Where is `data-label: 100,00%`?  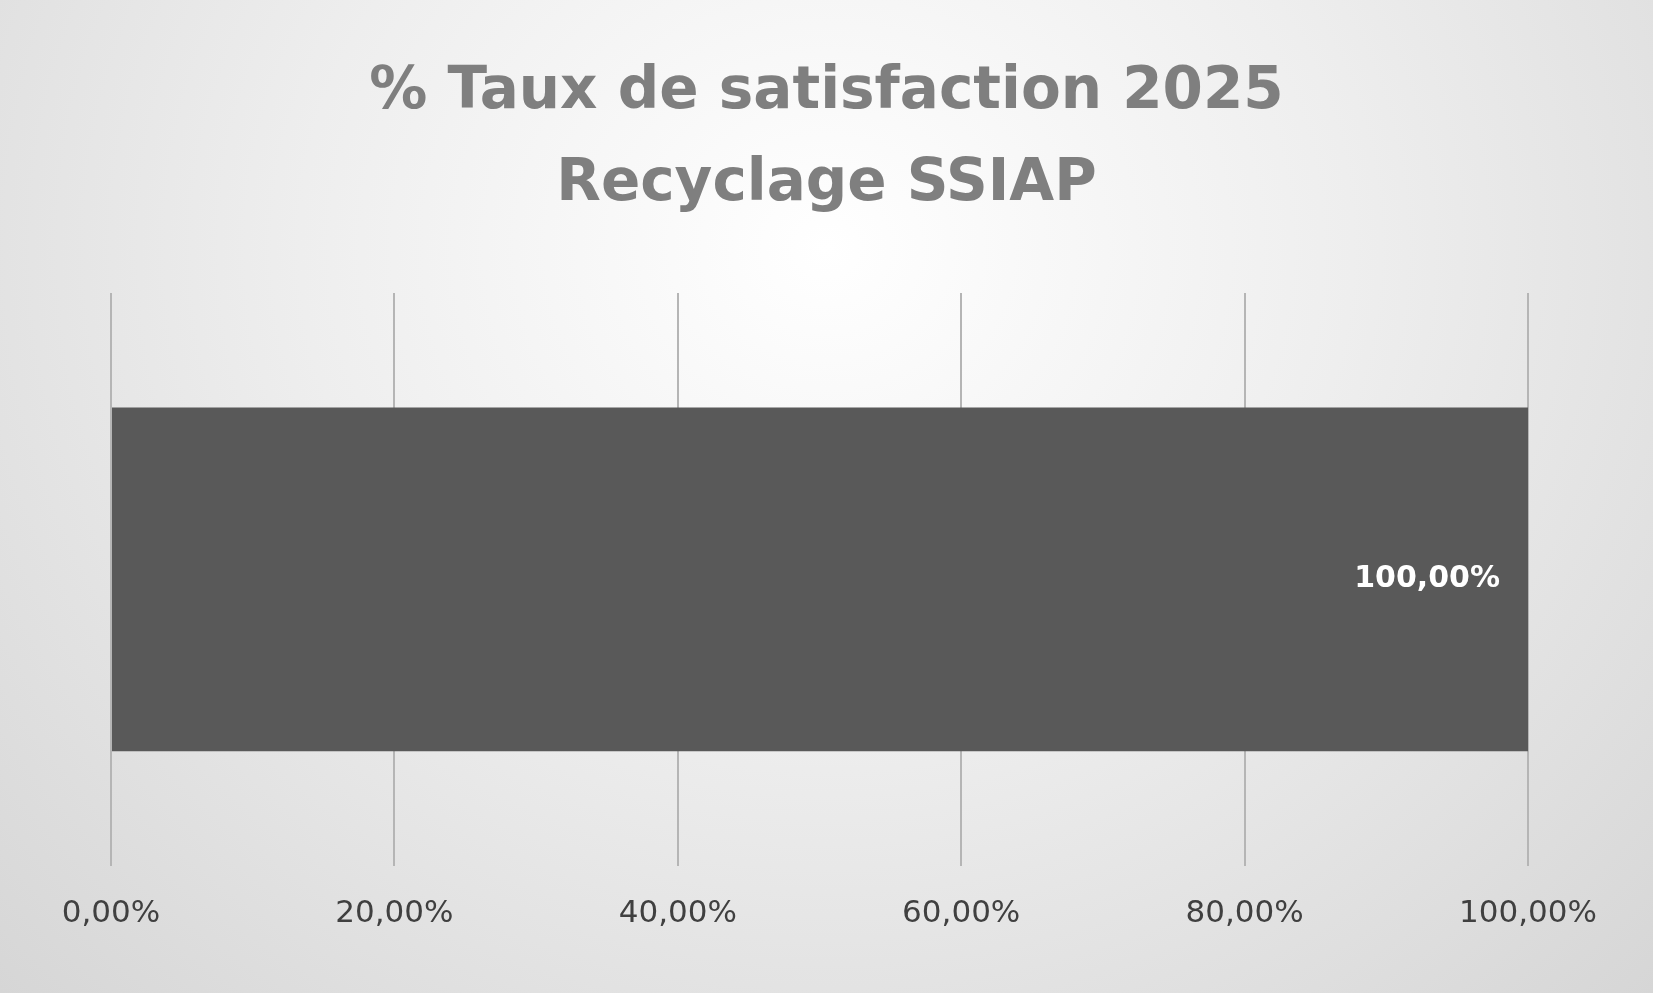
data-label: 100,00% is located at coordinates (1427, 577).